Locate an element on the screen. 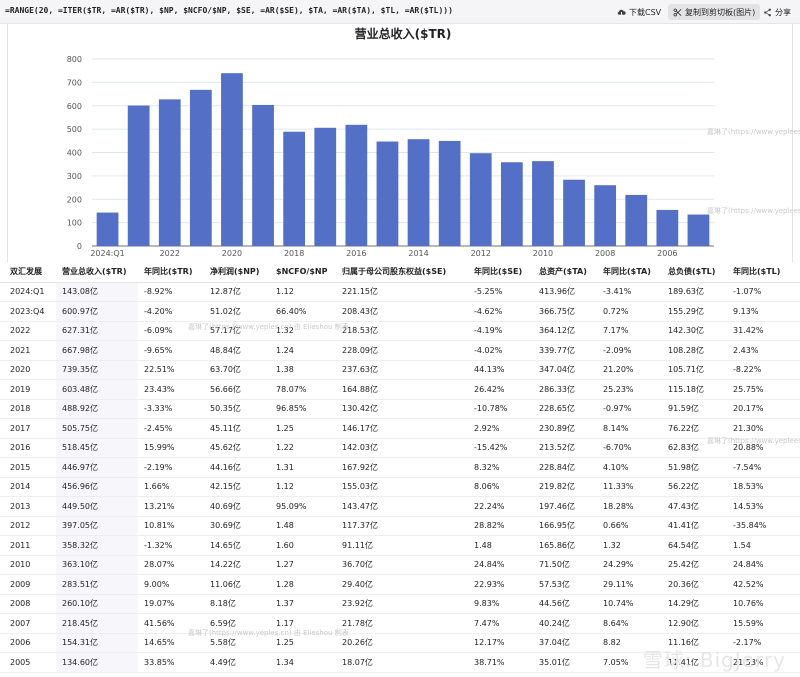  table-cell: 28.82% is located at coordinates (500, 526).